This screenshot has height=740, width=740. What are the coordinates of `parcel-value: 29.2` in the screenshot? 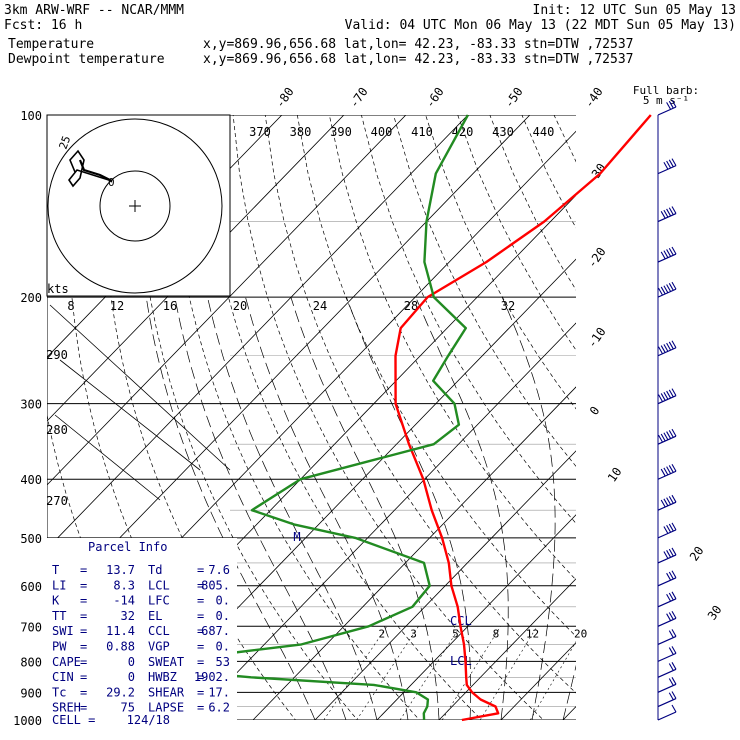 It's located at (120, 692).